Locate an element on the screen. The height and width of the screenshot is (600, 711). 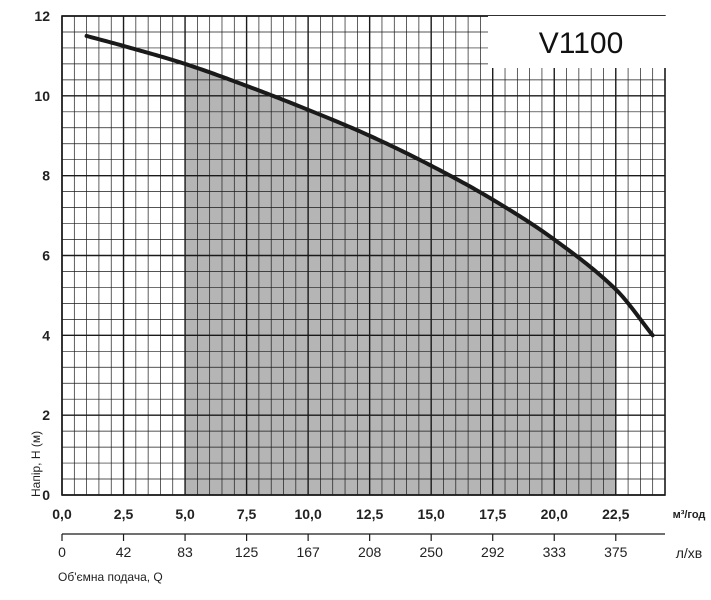
x2-tick-label: 0 is located at coordinates (62, 552).